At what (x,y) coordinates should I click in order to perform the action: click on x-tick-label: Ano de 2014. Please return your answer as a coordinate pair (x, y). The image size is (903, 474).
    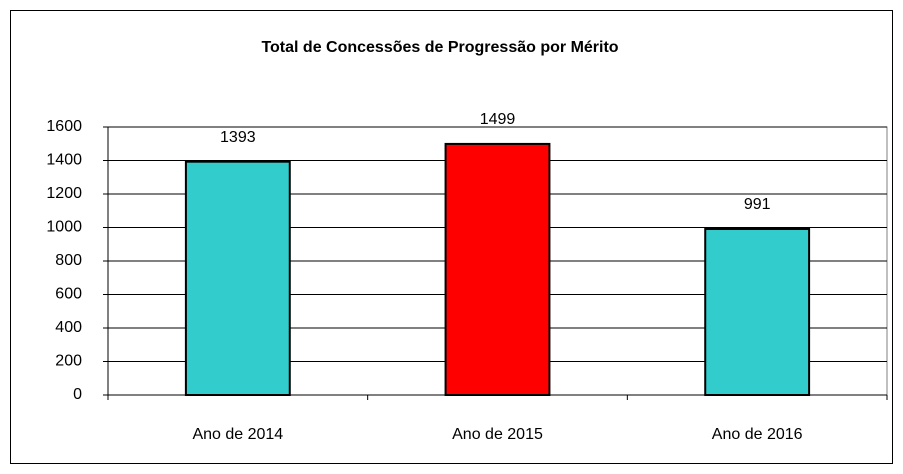
    Looking at the image, I should click on (237, 434).